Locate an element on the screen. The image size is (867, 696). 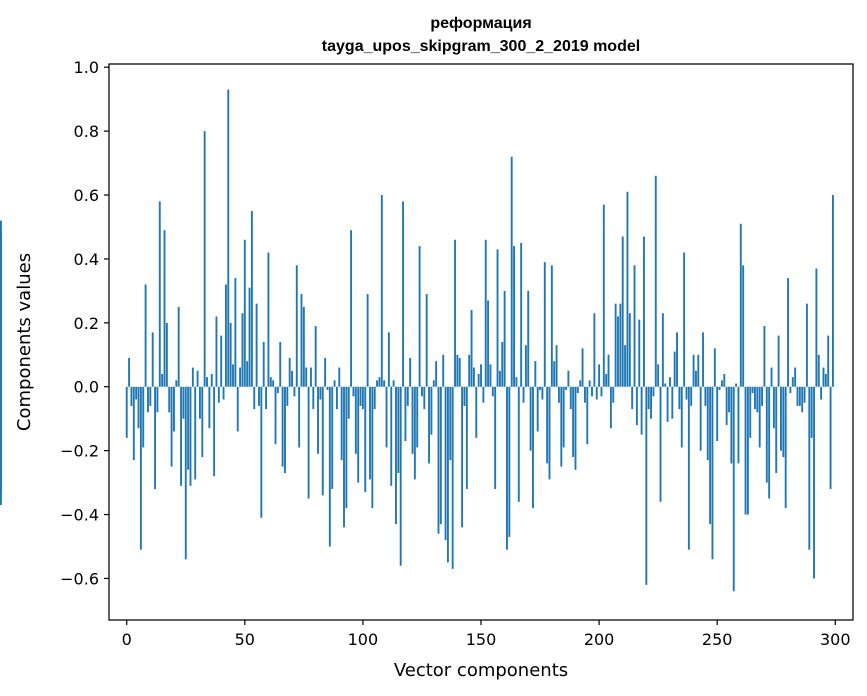
y-tick-label: 0.4 is located at coordinates (86, 259).